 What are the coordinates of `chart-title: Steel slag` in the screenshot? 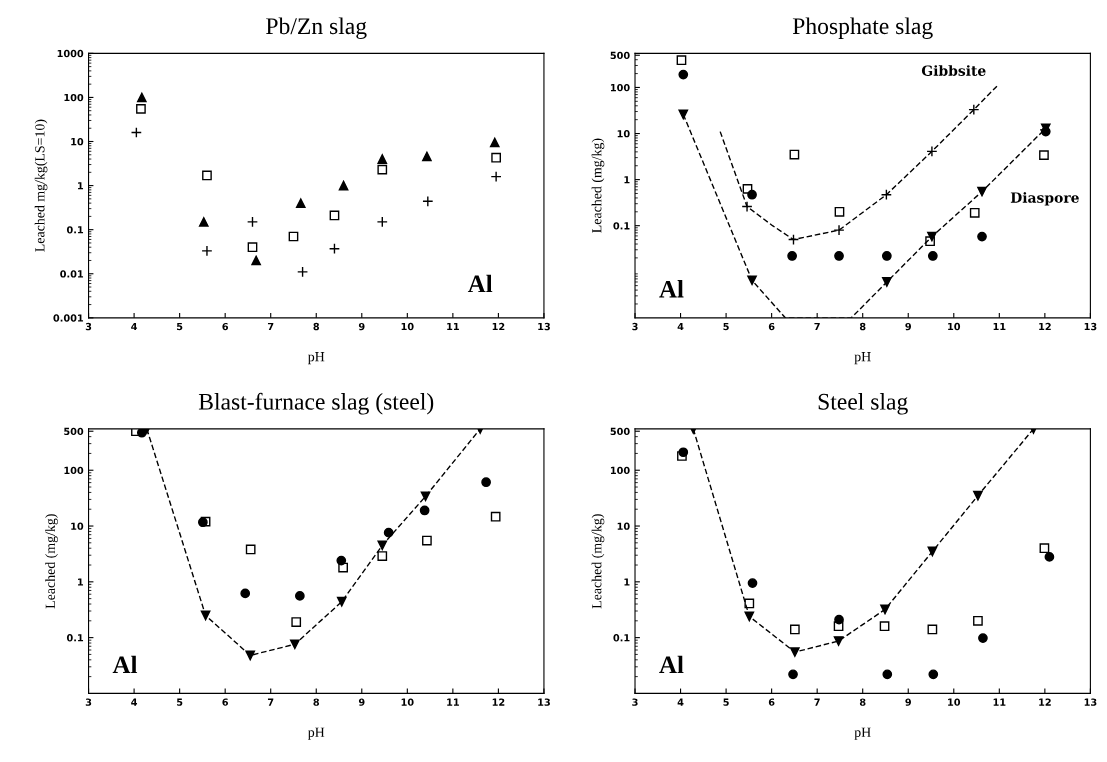 It's located at (863, 404).